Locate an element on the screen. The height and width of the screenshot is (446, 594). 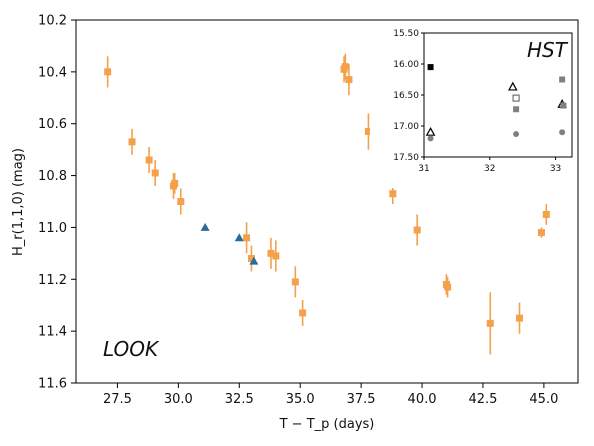
y-tick-label: 10.2 is located at coordinates (52, 21).